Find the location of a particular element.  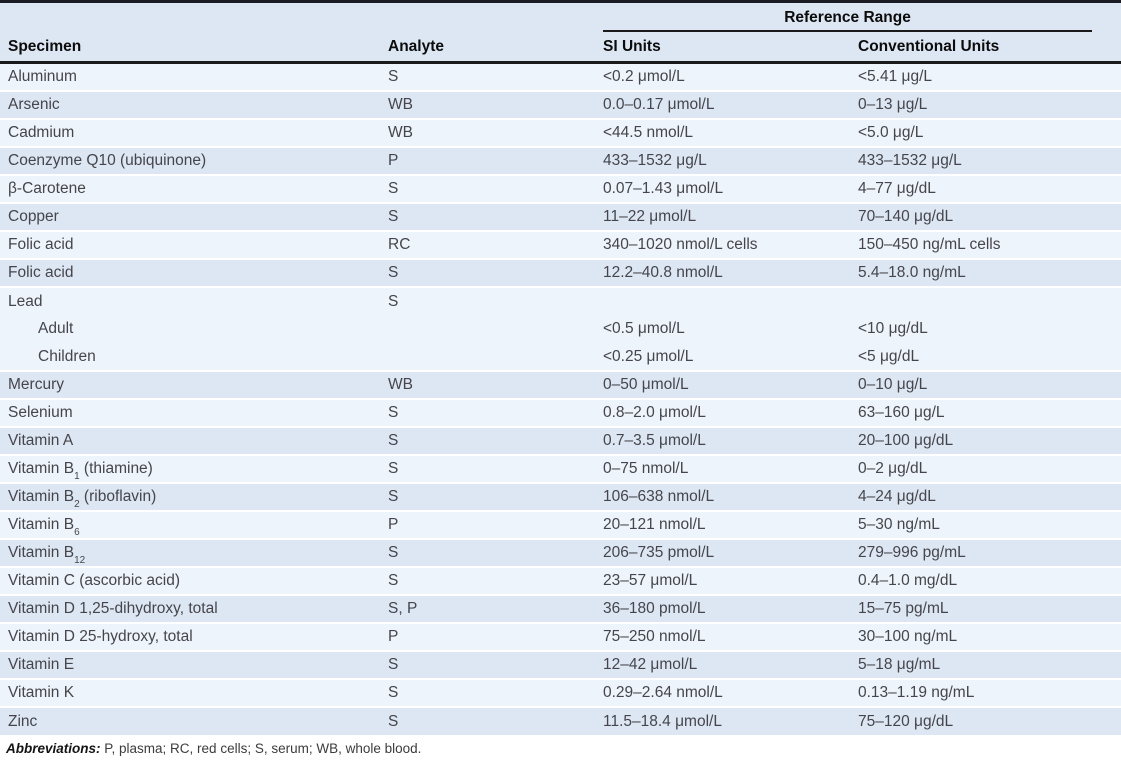

table-row: Arsenic WB 0.0–0.17 μmol/L 0–13 μg/L is located at coordinates (560, 104).